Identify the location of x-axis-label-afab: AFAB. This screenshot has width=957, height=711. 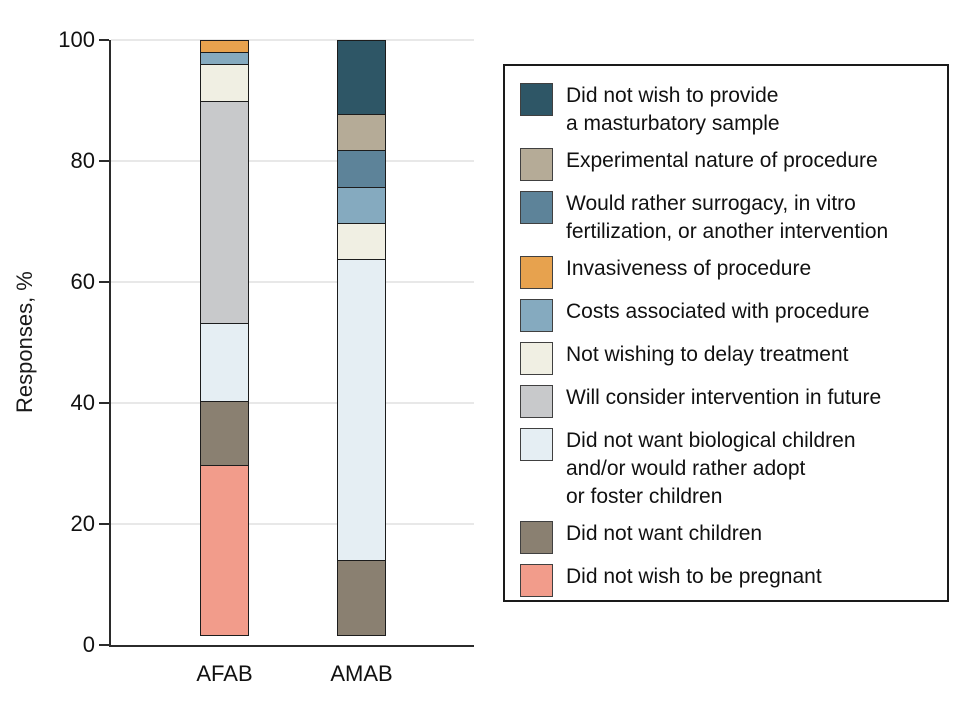
(224, 673).